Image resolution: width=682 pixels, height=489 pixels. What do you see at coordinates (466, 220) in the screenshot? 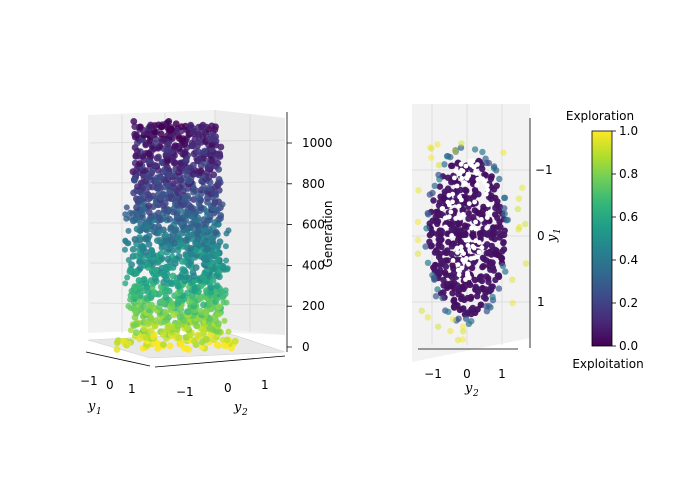
I see `right-highlight-points` at bounding box center [466, 220].